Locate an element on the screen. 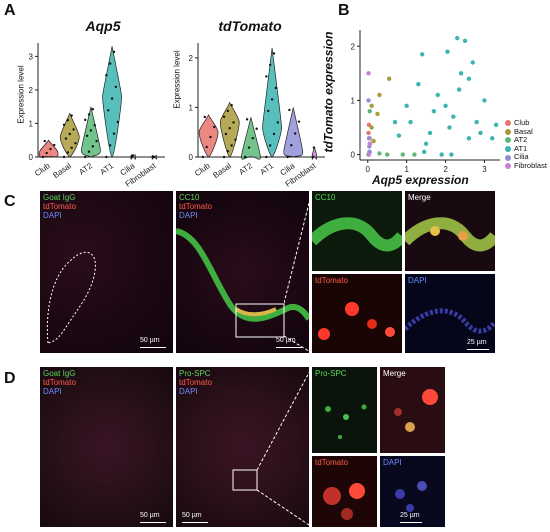 This screenshot has width=550, height=532. label-goat-igg: Goat IgG is located at coordinates (59, 373).